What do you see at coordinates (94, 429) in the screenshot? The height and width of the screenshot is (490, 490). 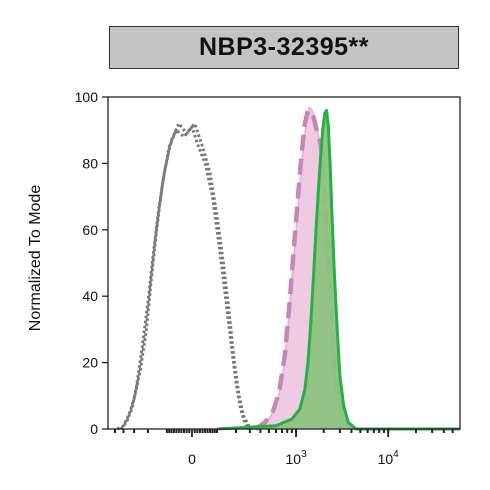 I see `y-tick-label: 0` at bounding box center [94, 429].